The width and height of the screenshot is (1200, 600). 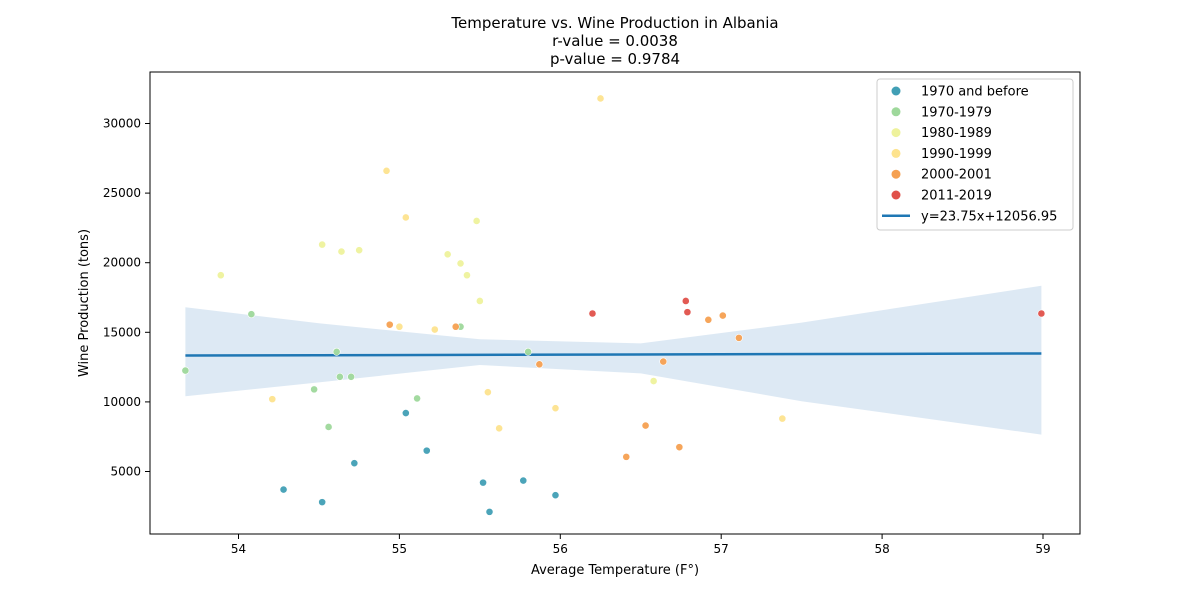 What do you see at coordinates (122, 124) in the screenshot?
I see `y-tick-label: 30000` at bounding box center [122, 124].